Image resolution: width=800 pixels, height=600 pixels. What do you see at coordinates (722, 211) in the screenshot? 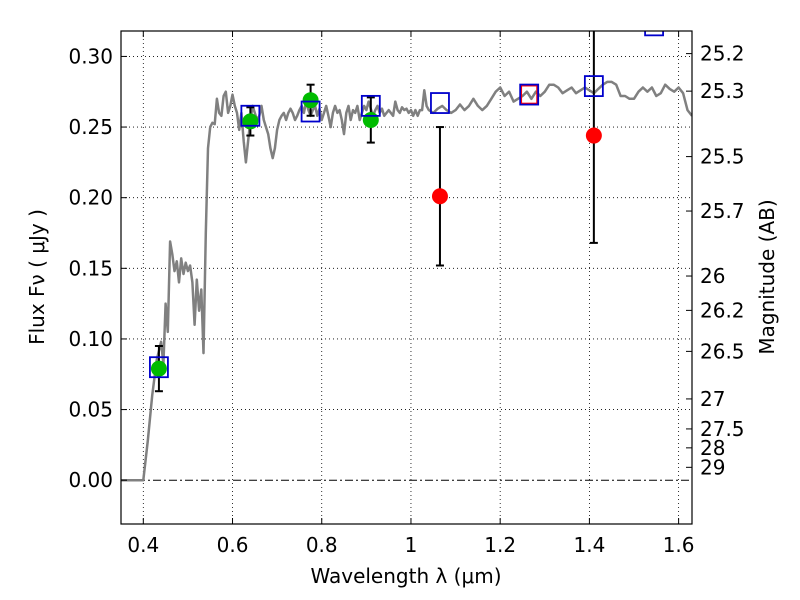
I see `right-tick-label: 25.7` at bounding box center [722, 211].